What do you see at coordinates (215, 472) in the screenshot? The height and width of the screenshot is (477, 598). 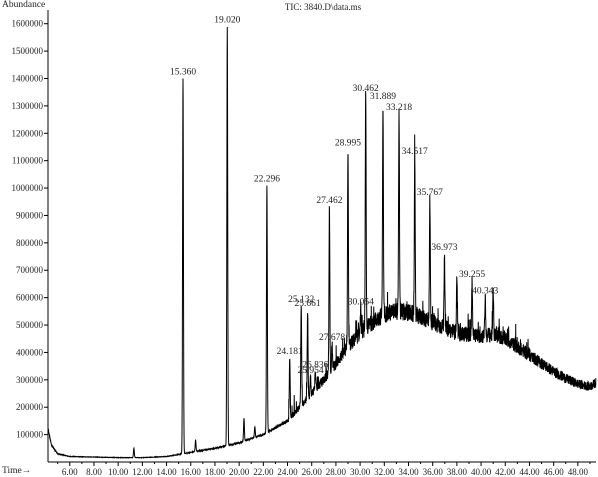 I see `x-tick-label: 18.00` at bounding box center [215, 472].